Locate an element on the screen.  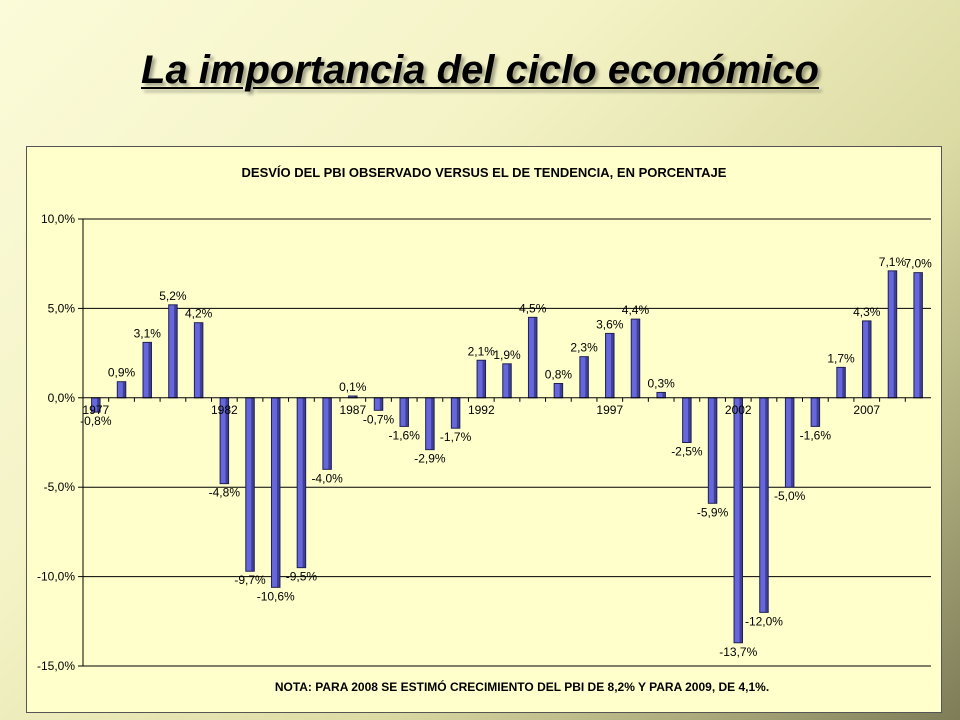
data-label: 2,3% is located at coordinates (584, 348).